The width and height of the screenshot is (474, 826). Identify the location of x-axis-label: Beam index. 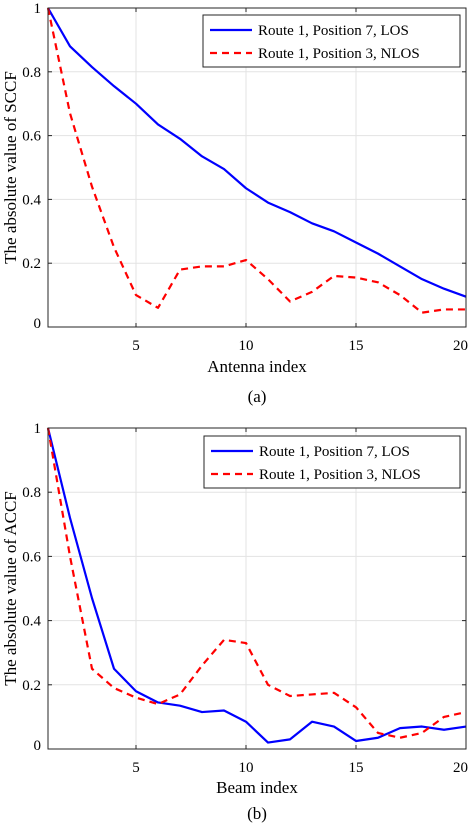
(257, 787).